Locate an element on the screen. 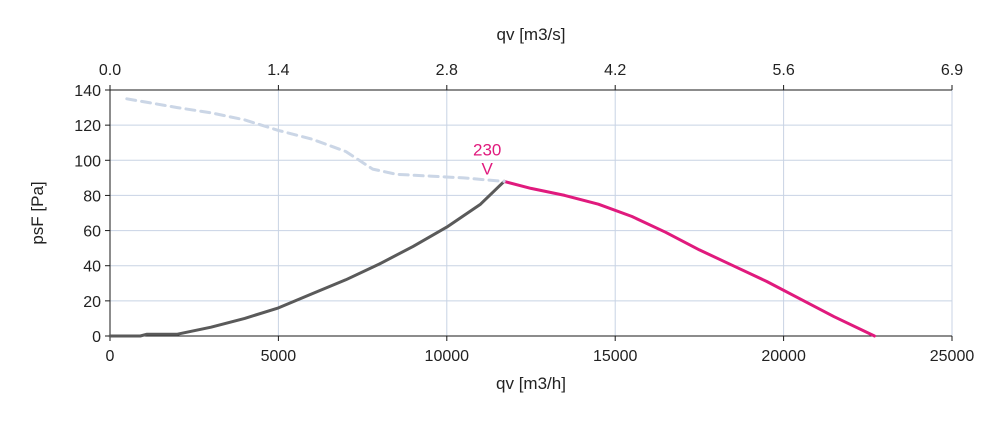 The width and height of the screenshot is (1000, 425). top-x-tick-label: 1.4 is located at coordinates (278, 70).